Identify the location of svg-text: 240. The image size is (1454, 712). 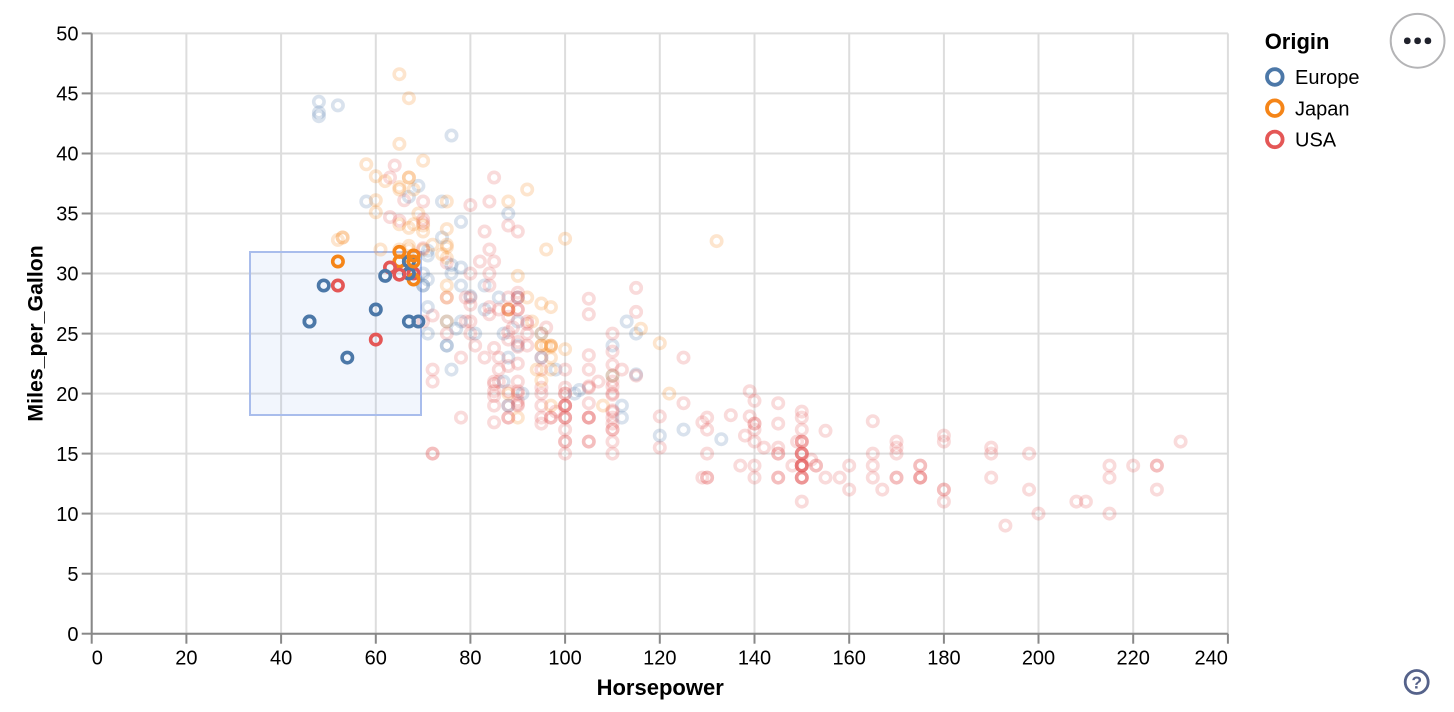
(1211, 659).